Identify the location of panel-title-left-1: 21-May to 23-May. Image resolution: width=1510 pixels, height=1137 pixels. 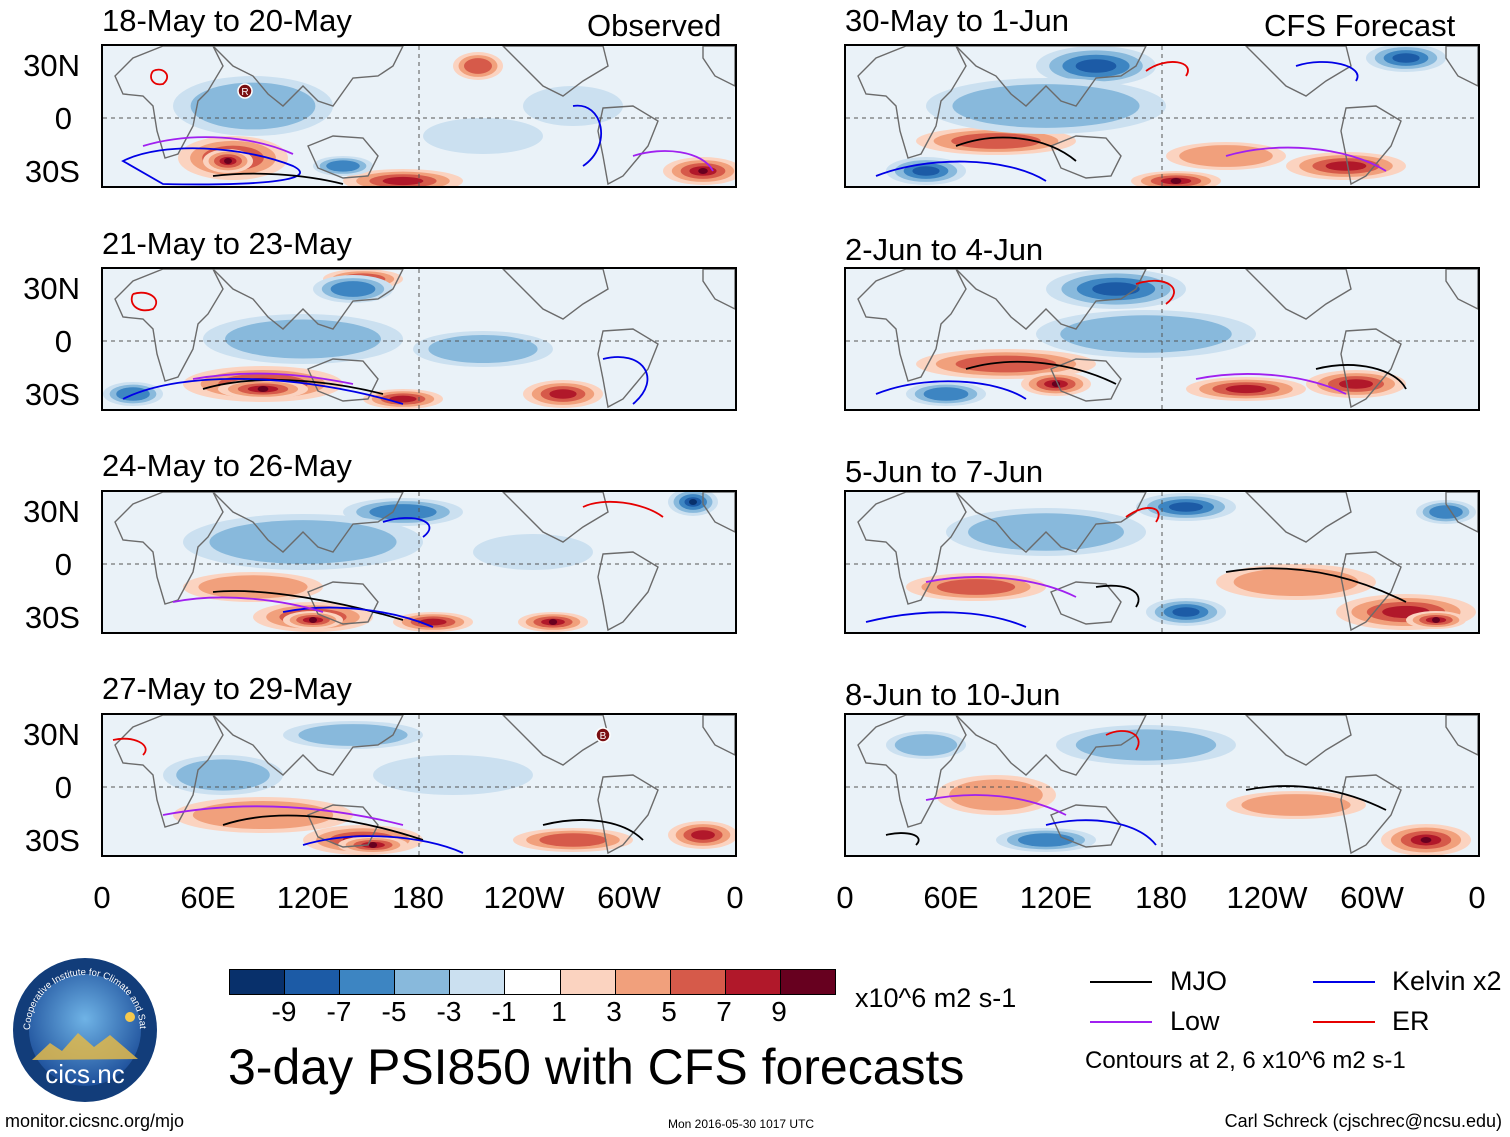
(227, 243).